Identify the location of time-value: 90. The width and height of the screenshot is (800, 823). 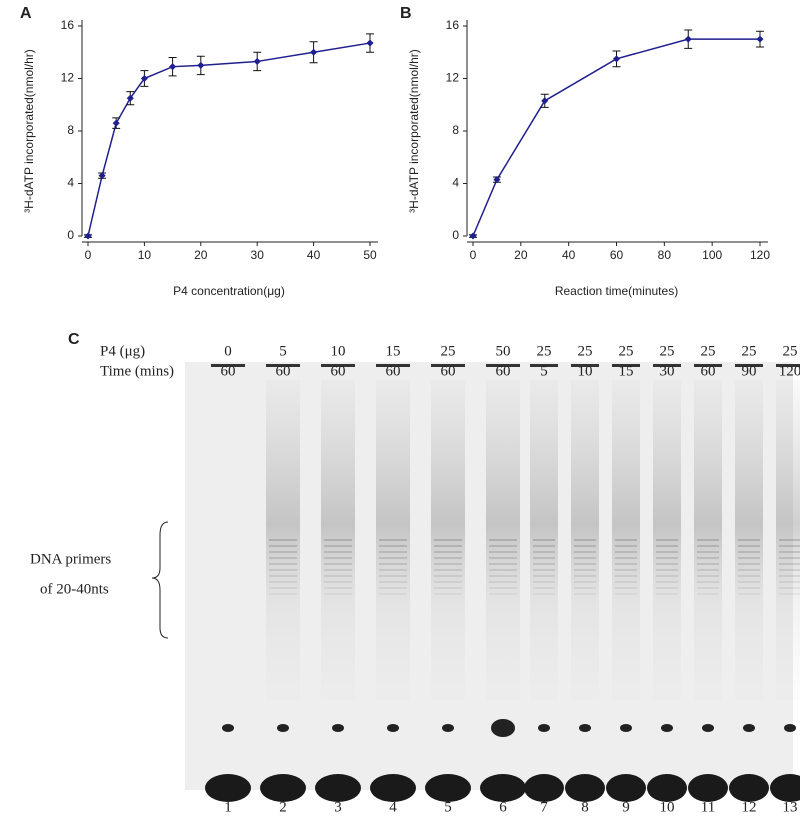
(749, 371).